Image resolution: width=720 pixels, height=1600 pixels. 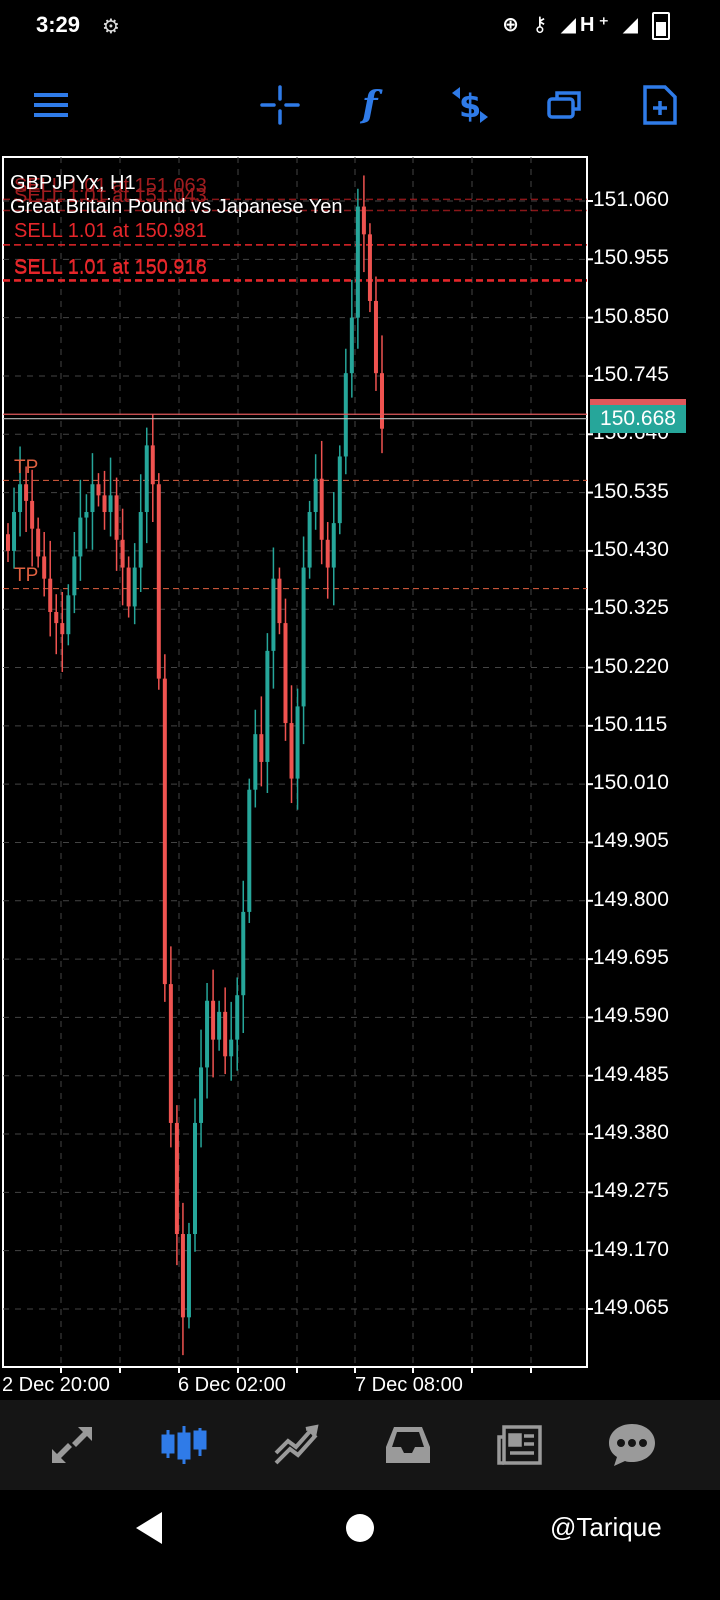 I want to click on settings-gear-icon: ⚙, so click(x=111, y=27).